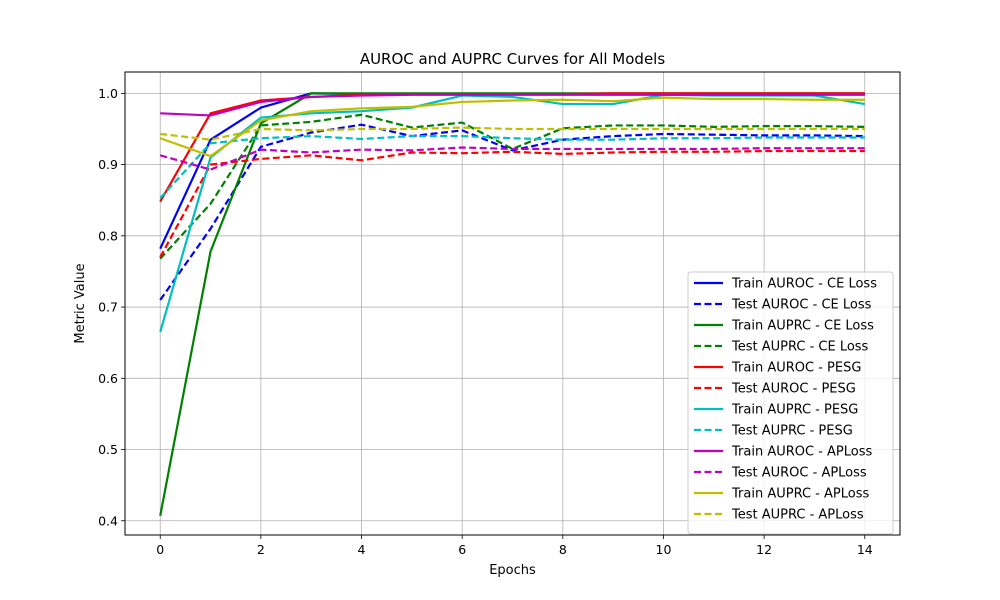 This screenshot has height=600, width=1000. What do you see at coordinates (513, 59) in the screenshot?
I see `chart-title: AUROC and AUPRC Curves for All Models` at bounding box center [513, 59].